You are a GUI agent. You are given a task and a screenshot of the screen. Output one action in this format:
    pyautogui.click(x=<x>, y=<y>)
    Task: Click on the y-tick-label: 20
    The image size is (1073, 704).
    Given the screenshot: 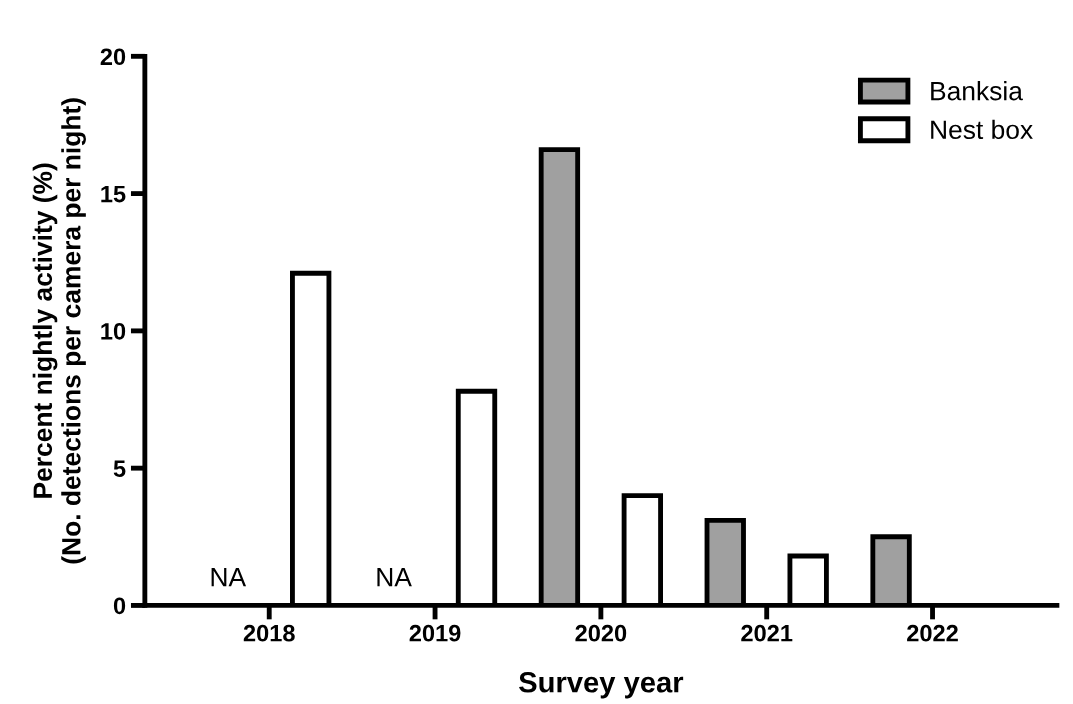 What is the action you would take?
    pyautogui.click(x=113, y=57)
    